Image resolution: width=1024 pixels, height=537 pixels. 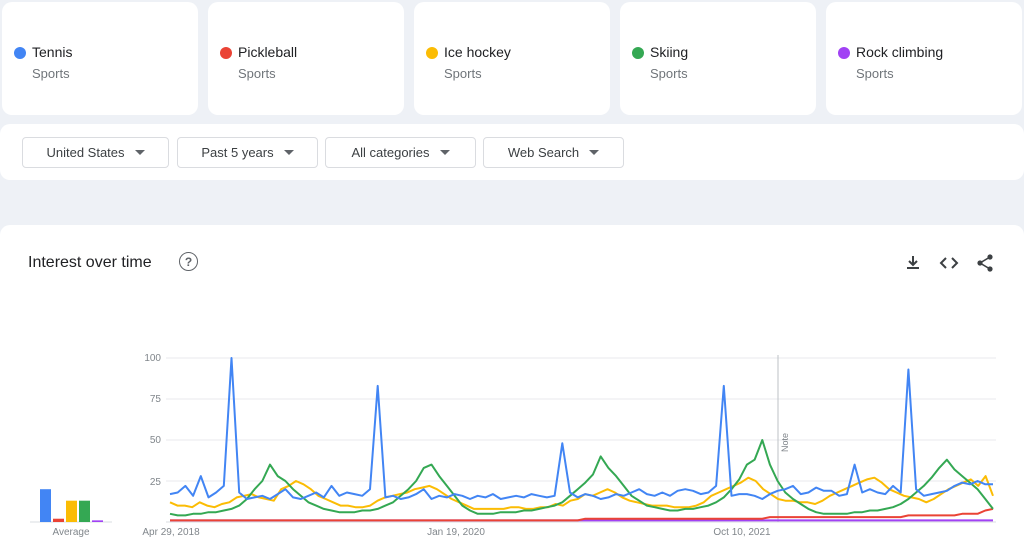 What do you see at coordinates (45, 505) in the screenshot?
I see `average-bar-tennis` at bounding box center [45, 505].